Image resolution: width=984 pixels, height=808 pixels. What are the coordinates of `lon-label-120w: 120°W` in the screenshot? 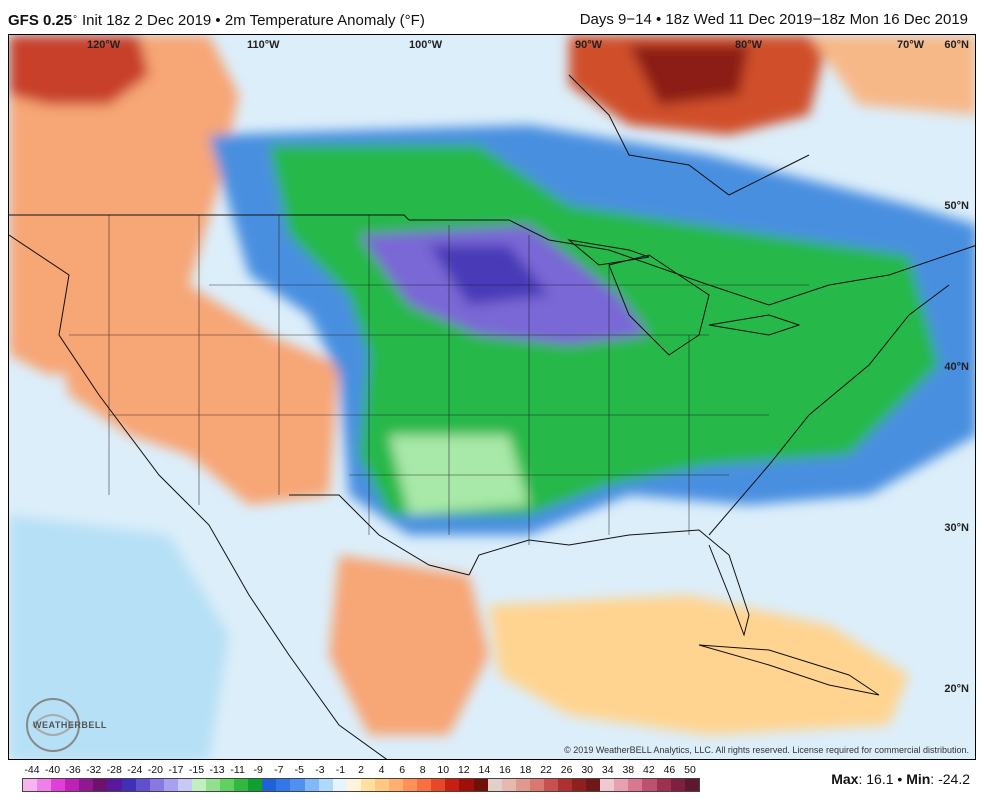 It's located at (104, 45).